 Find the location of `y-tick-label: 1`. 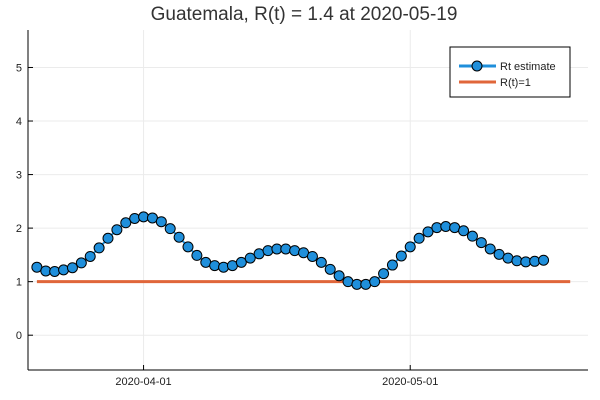

y-tick-label: 1 is located at coordinates (19, 283).